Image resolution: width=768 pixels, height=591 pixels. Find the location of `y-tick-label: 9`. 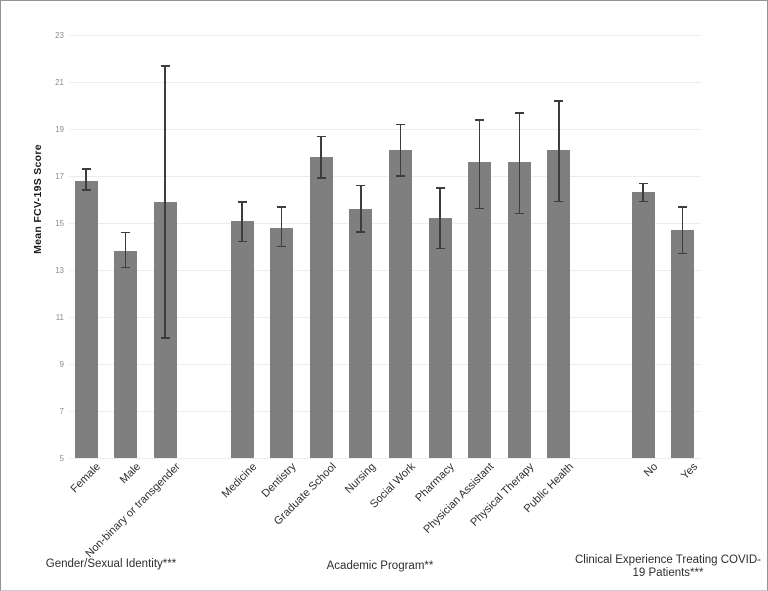

y-tick-label: 9 is located at coordinates (61, 364).